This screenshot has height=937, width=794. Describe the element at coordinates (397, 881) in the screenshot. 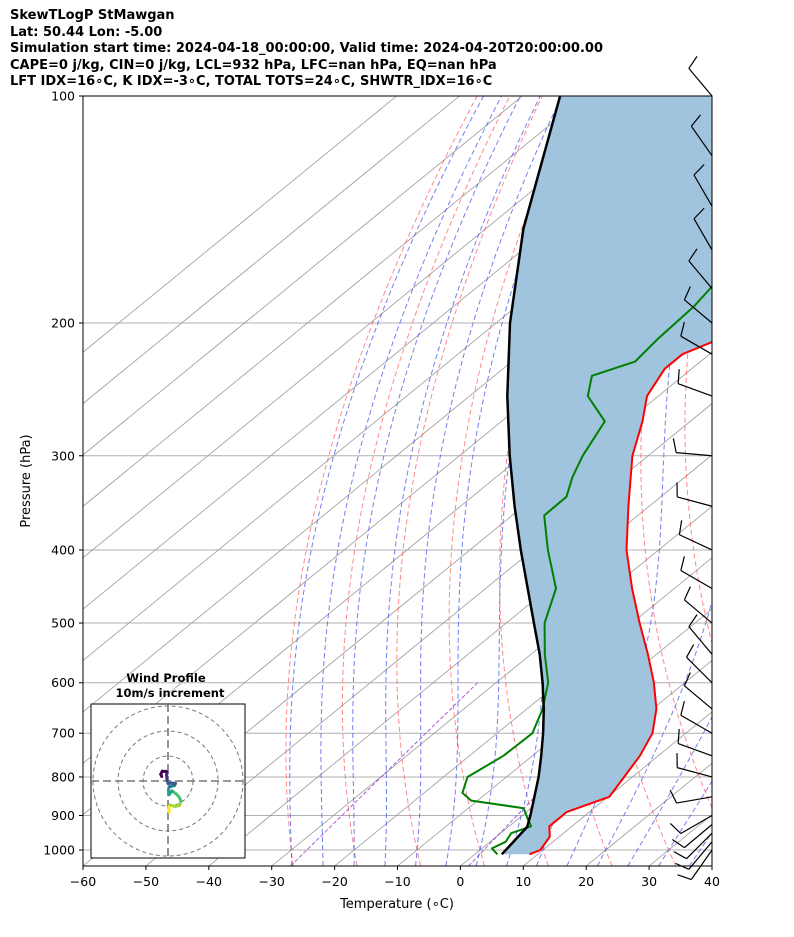

I see `x-tick-label: −10` at that location.